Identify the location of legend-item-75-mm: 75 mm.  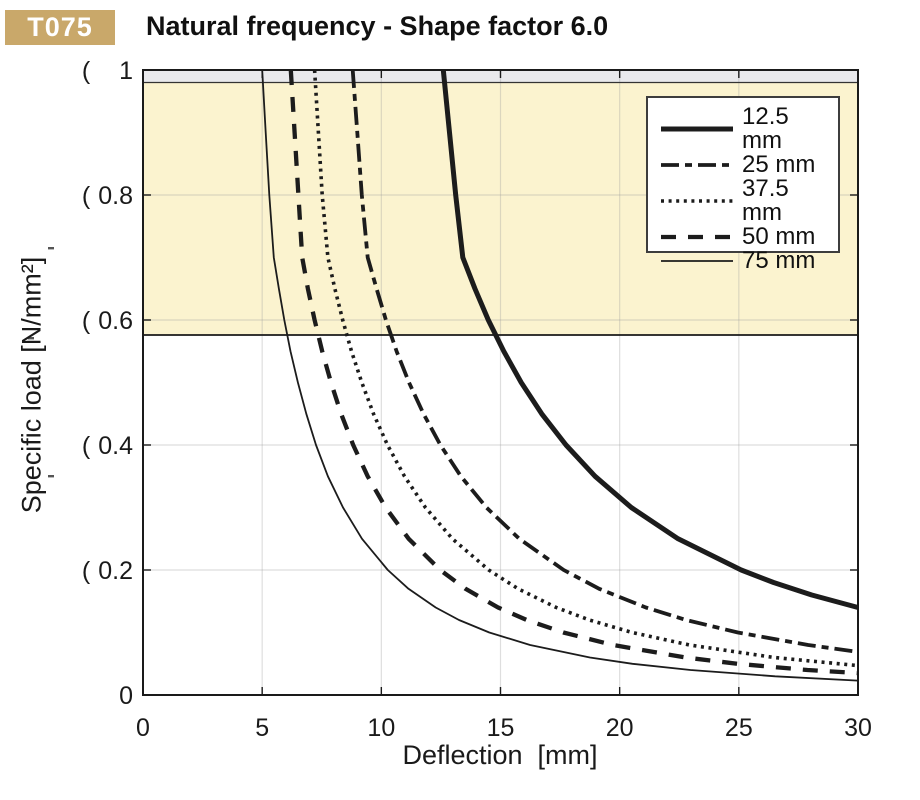
(746, 261).